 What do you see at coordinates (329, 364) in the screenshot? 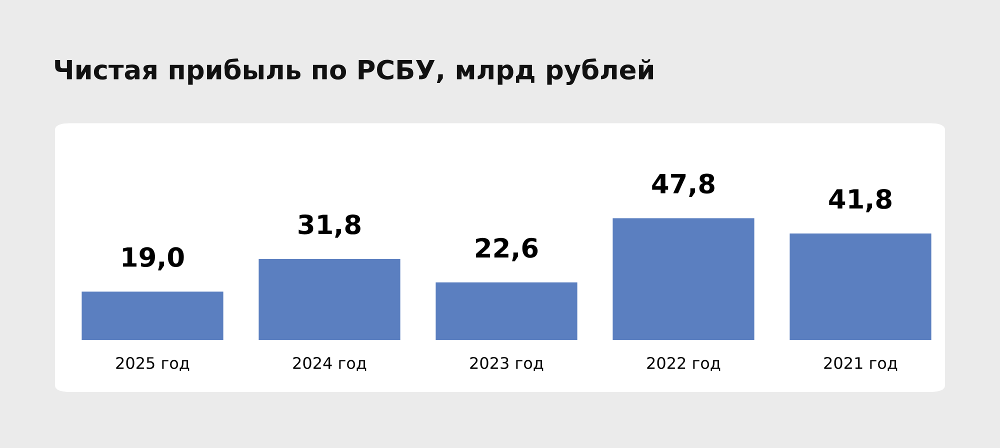
I see `x-tick-label: 2024 год` at bounding box center [329, 364].